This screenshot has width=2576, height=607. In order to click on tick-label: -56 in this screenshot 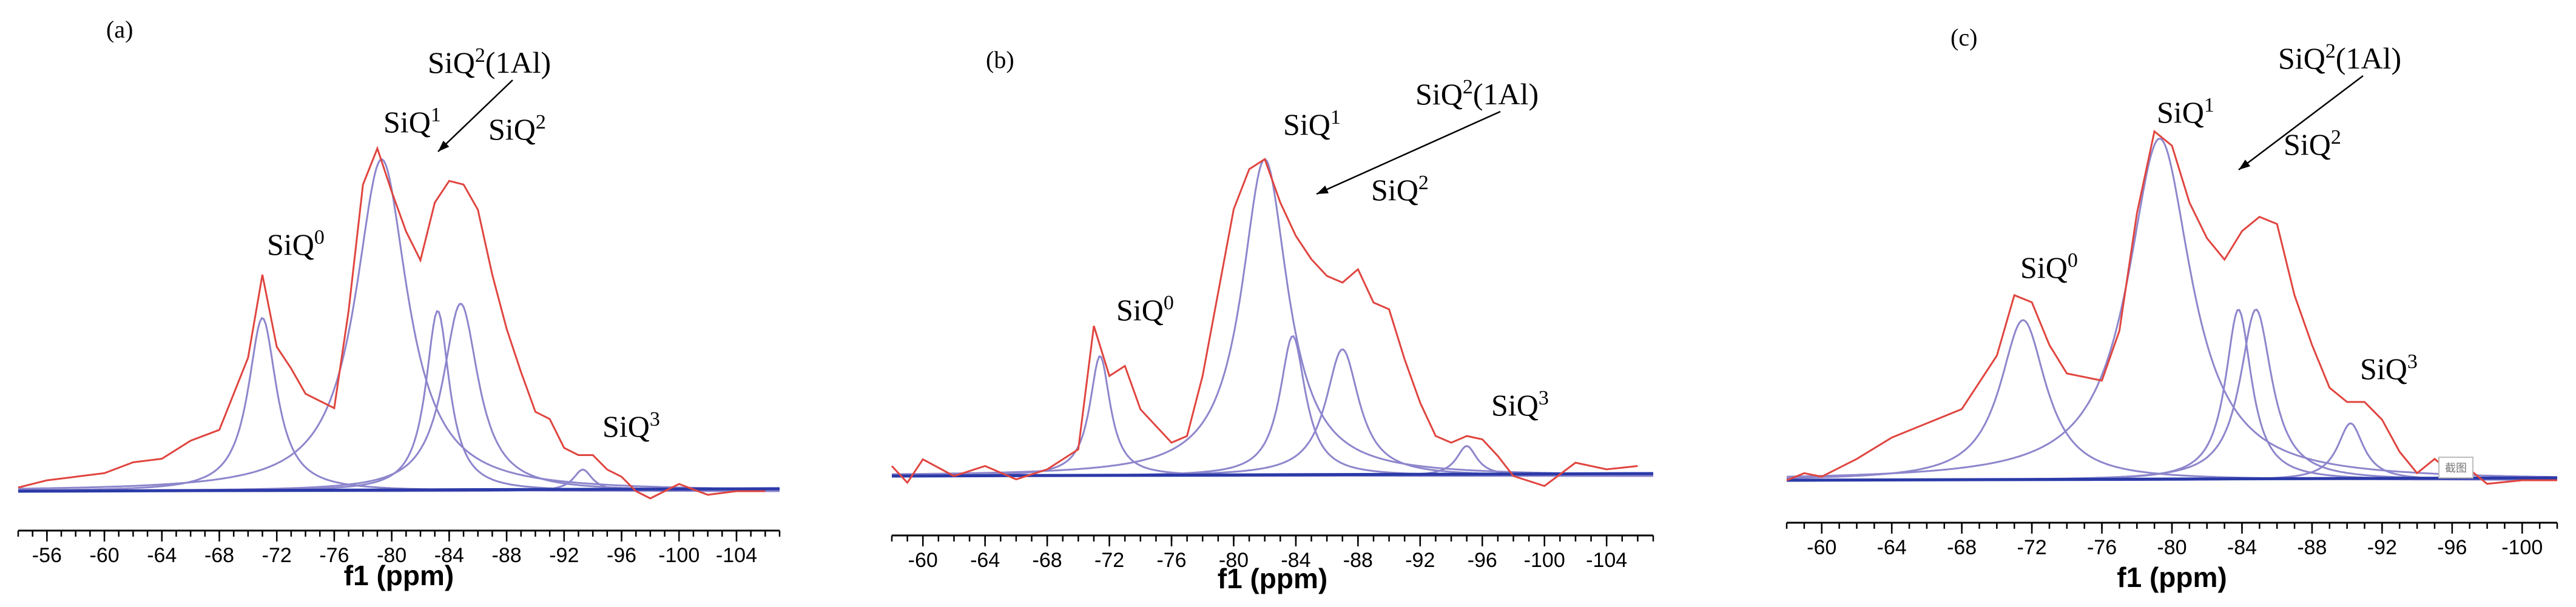, I will do `click(47, 555)`.